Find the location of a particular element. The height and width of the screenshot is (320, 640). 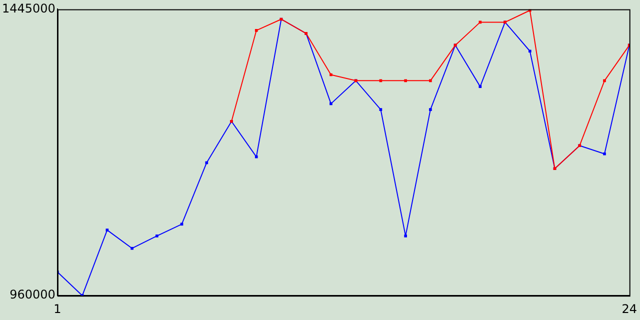

x-tick-label: 24 is located at coordinates (630, 309).